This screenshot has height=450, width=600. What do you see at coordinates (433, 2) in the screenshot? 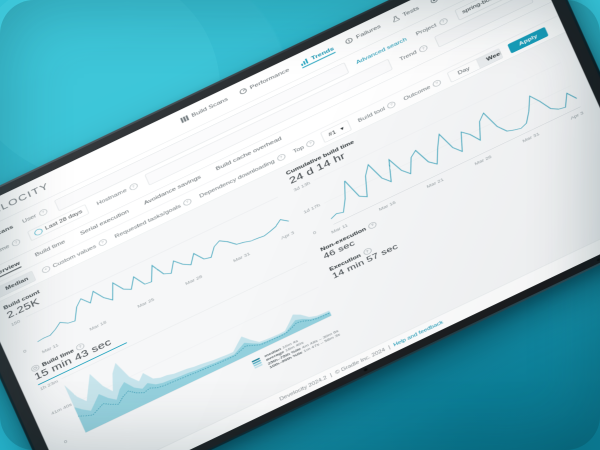
I see `target-icon` at bounding box center [433, 2].